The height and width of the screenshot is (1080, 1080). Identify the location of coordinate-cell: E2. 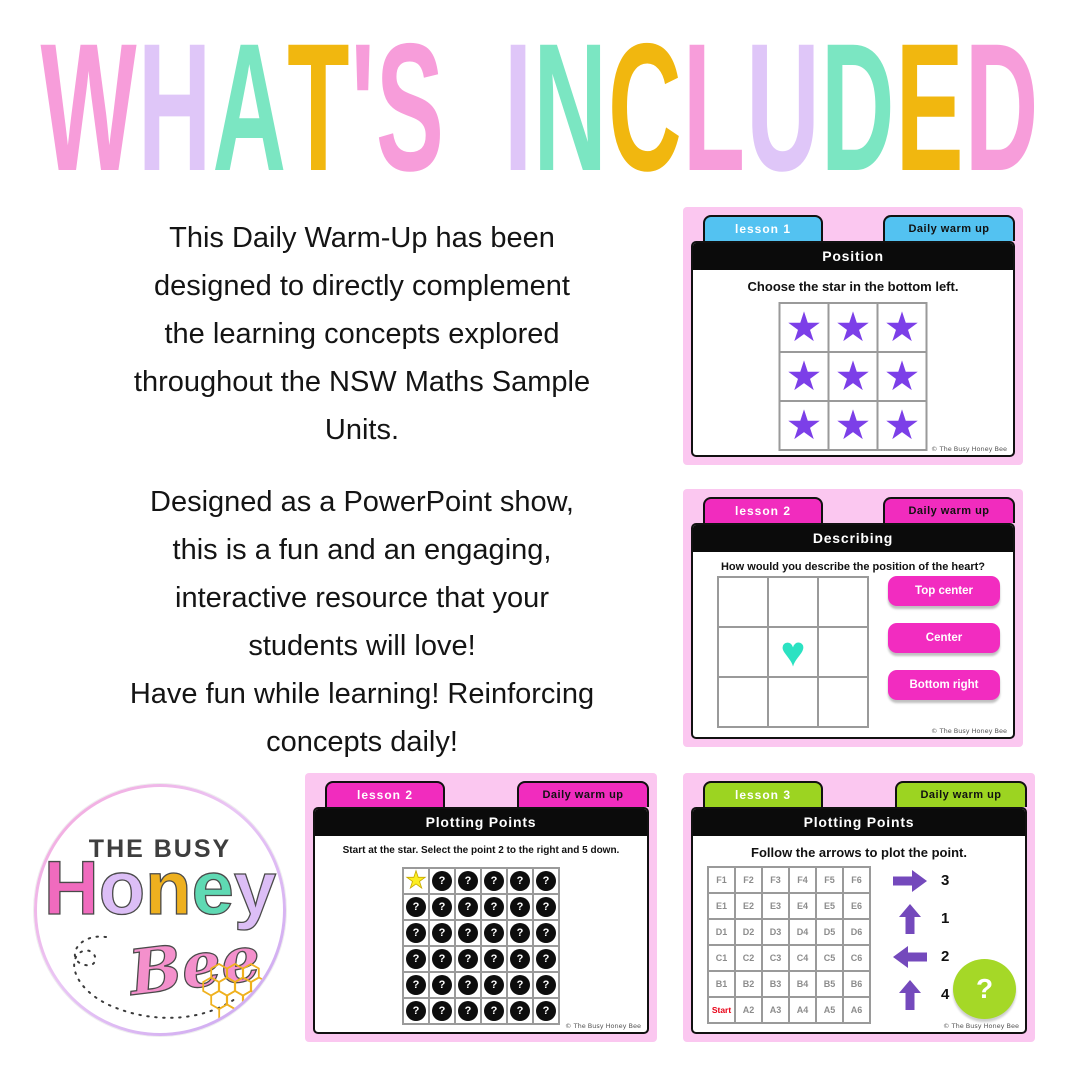
(748, 906).